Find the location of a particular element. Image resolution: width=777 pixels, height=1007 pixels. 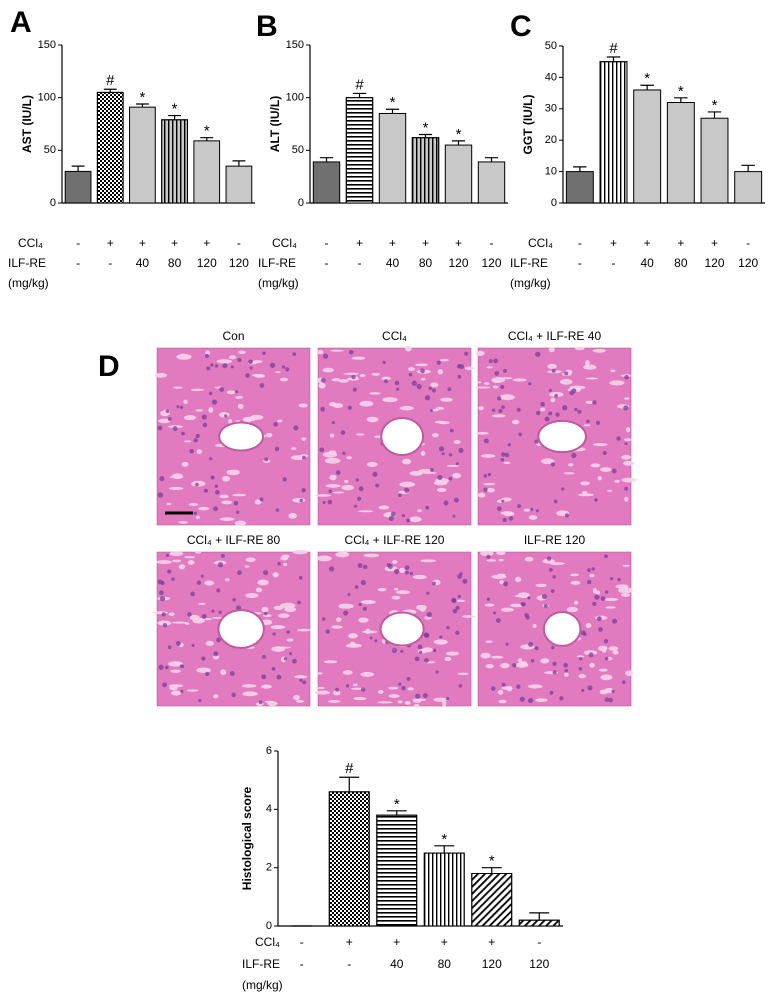

treatment-value: 120 is located at coordinates (539, 964).